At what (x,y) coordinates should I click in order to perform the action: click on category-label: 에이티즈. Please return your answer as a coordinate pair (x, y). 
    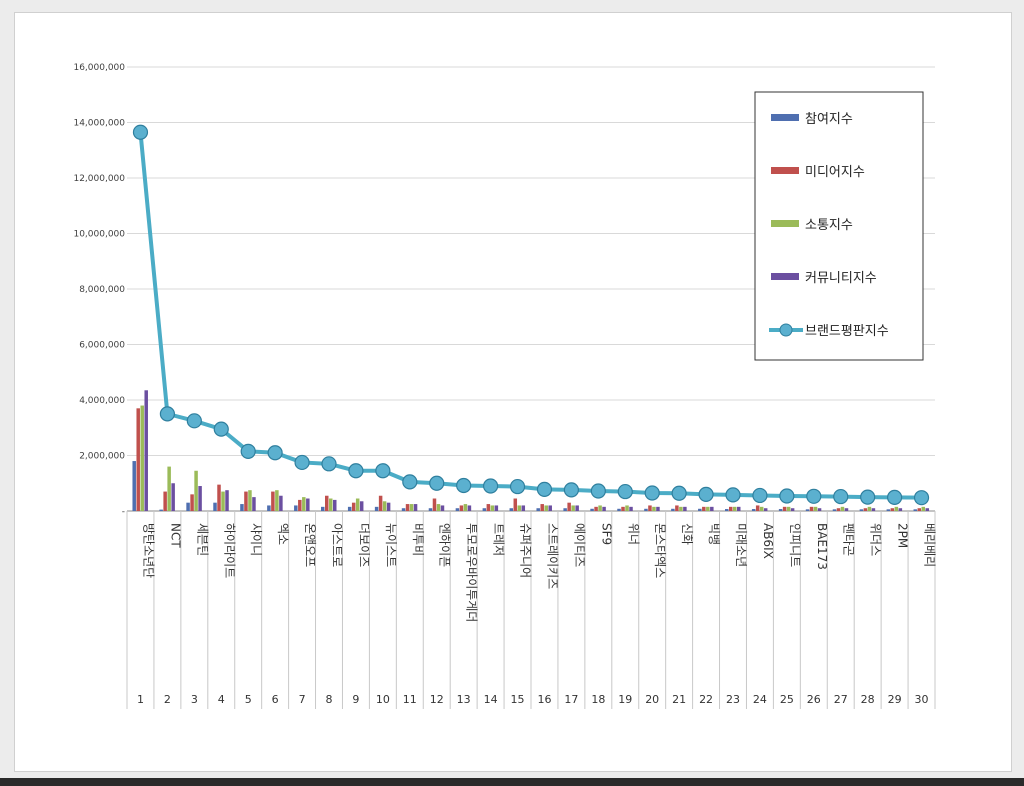
    Looking at the image, I should click on (579, 545).